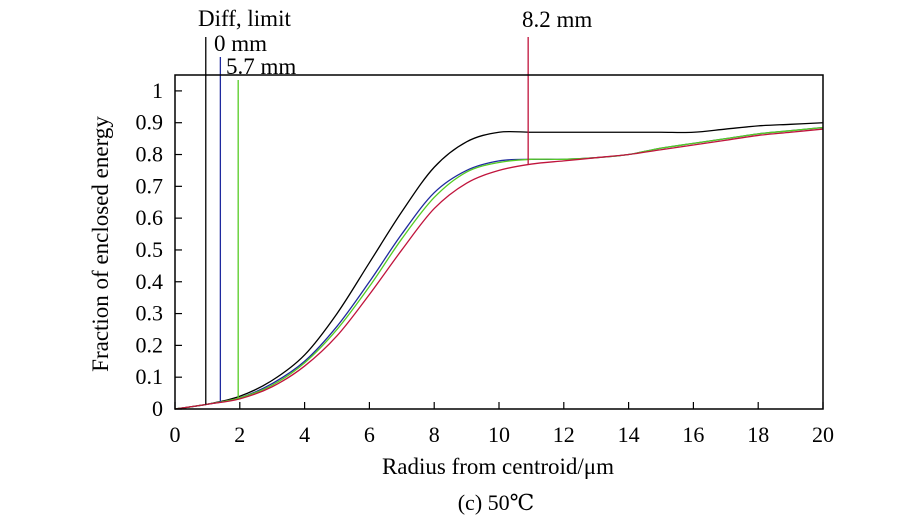  I want to click on x-tick-label: 14, so click(629, 434).